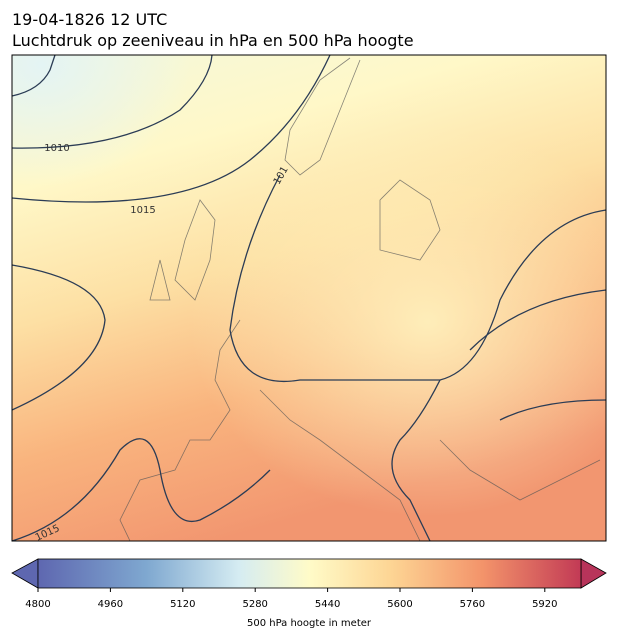  Describe the element at coordinates (309, 623) in the screenshot. I see `colorbar-label: 500 hPa hoogte in meter` at that location.